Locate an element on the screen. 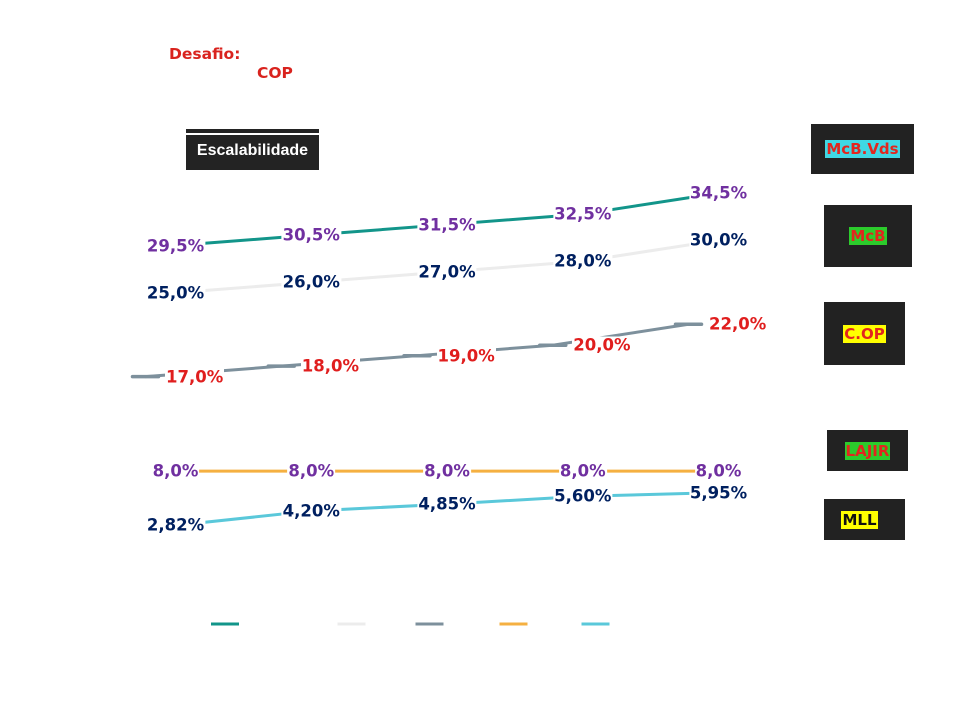 The height and width of the screenshot is (720, 960). escalabilidade-badge: Escalabilidade is located at coordinates (252, 149).